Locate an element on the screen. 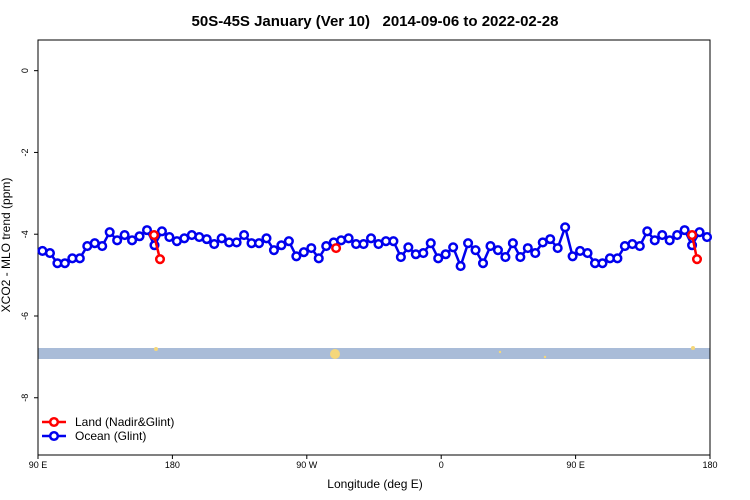 The height and width of the screenshot is (500, 750). surface-strip is located at coordinates (374, 352).